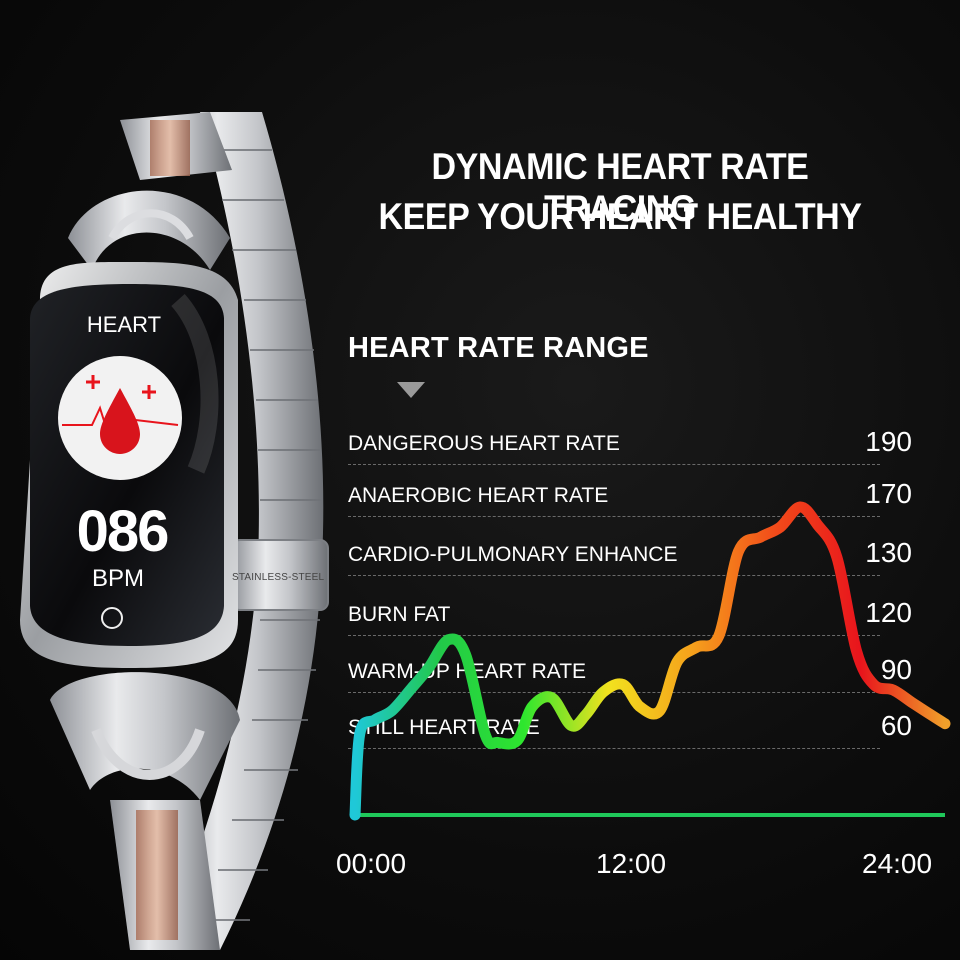 The height and width of the screenshot is (960, 960). What do you see at coordinates (124, 324) in the screenshot?
I see `screen-title: HEART` at bounding box center [124, 324].